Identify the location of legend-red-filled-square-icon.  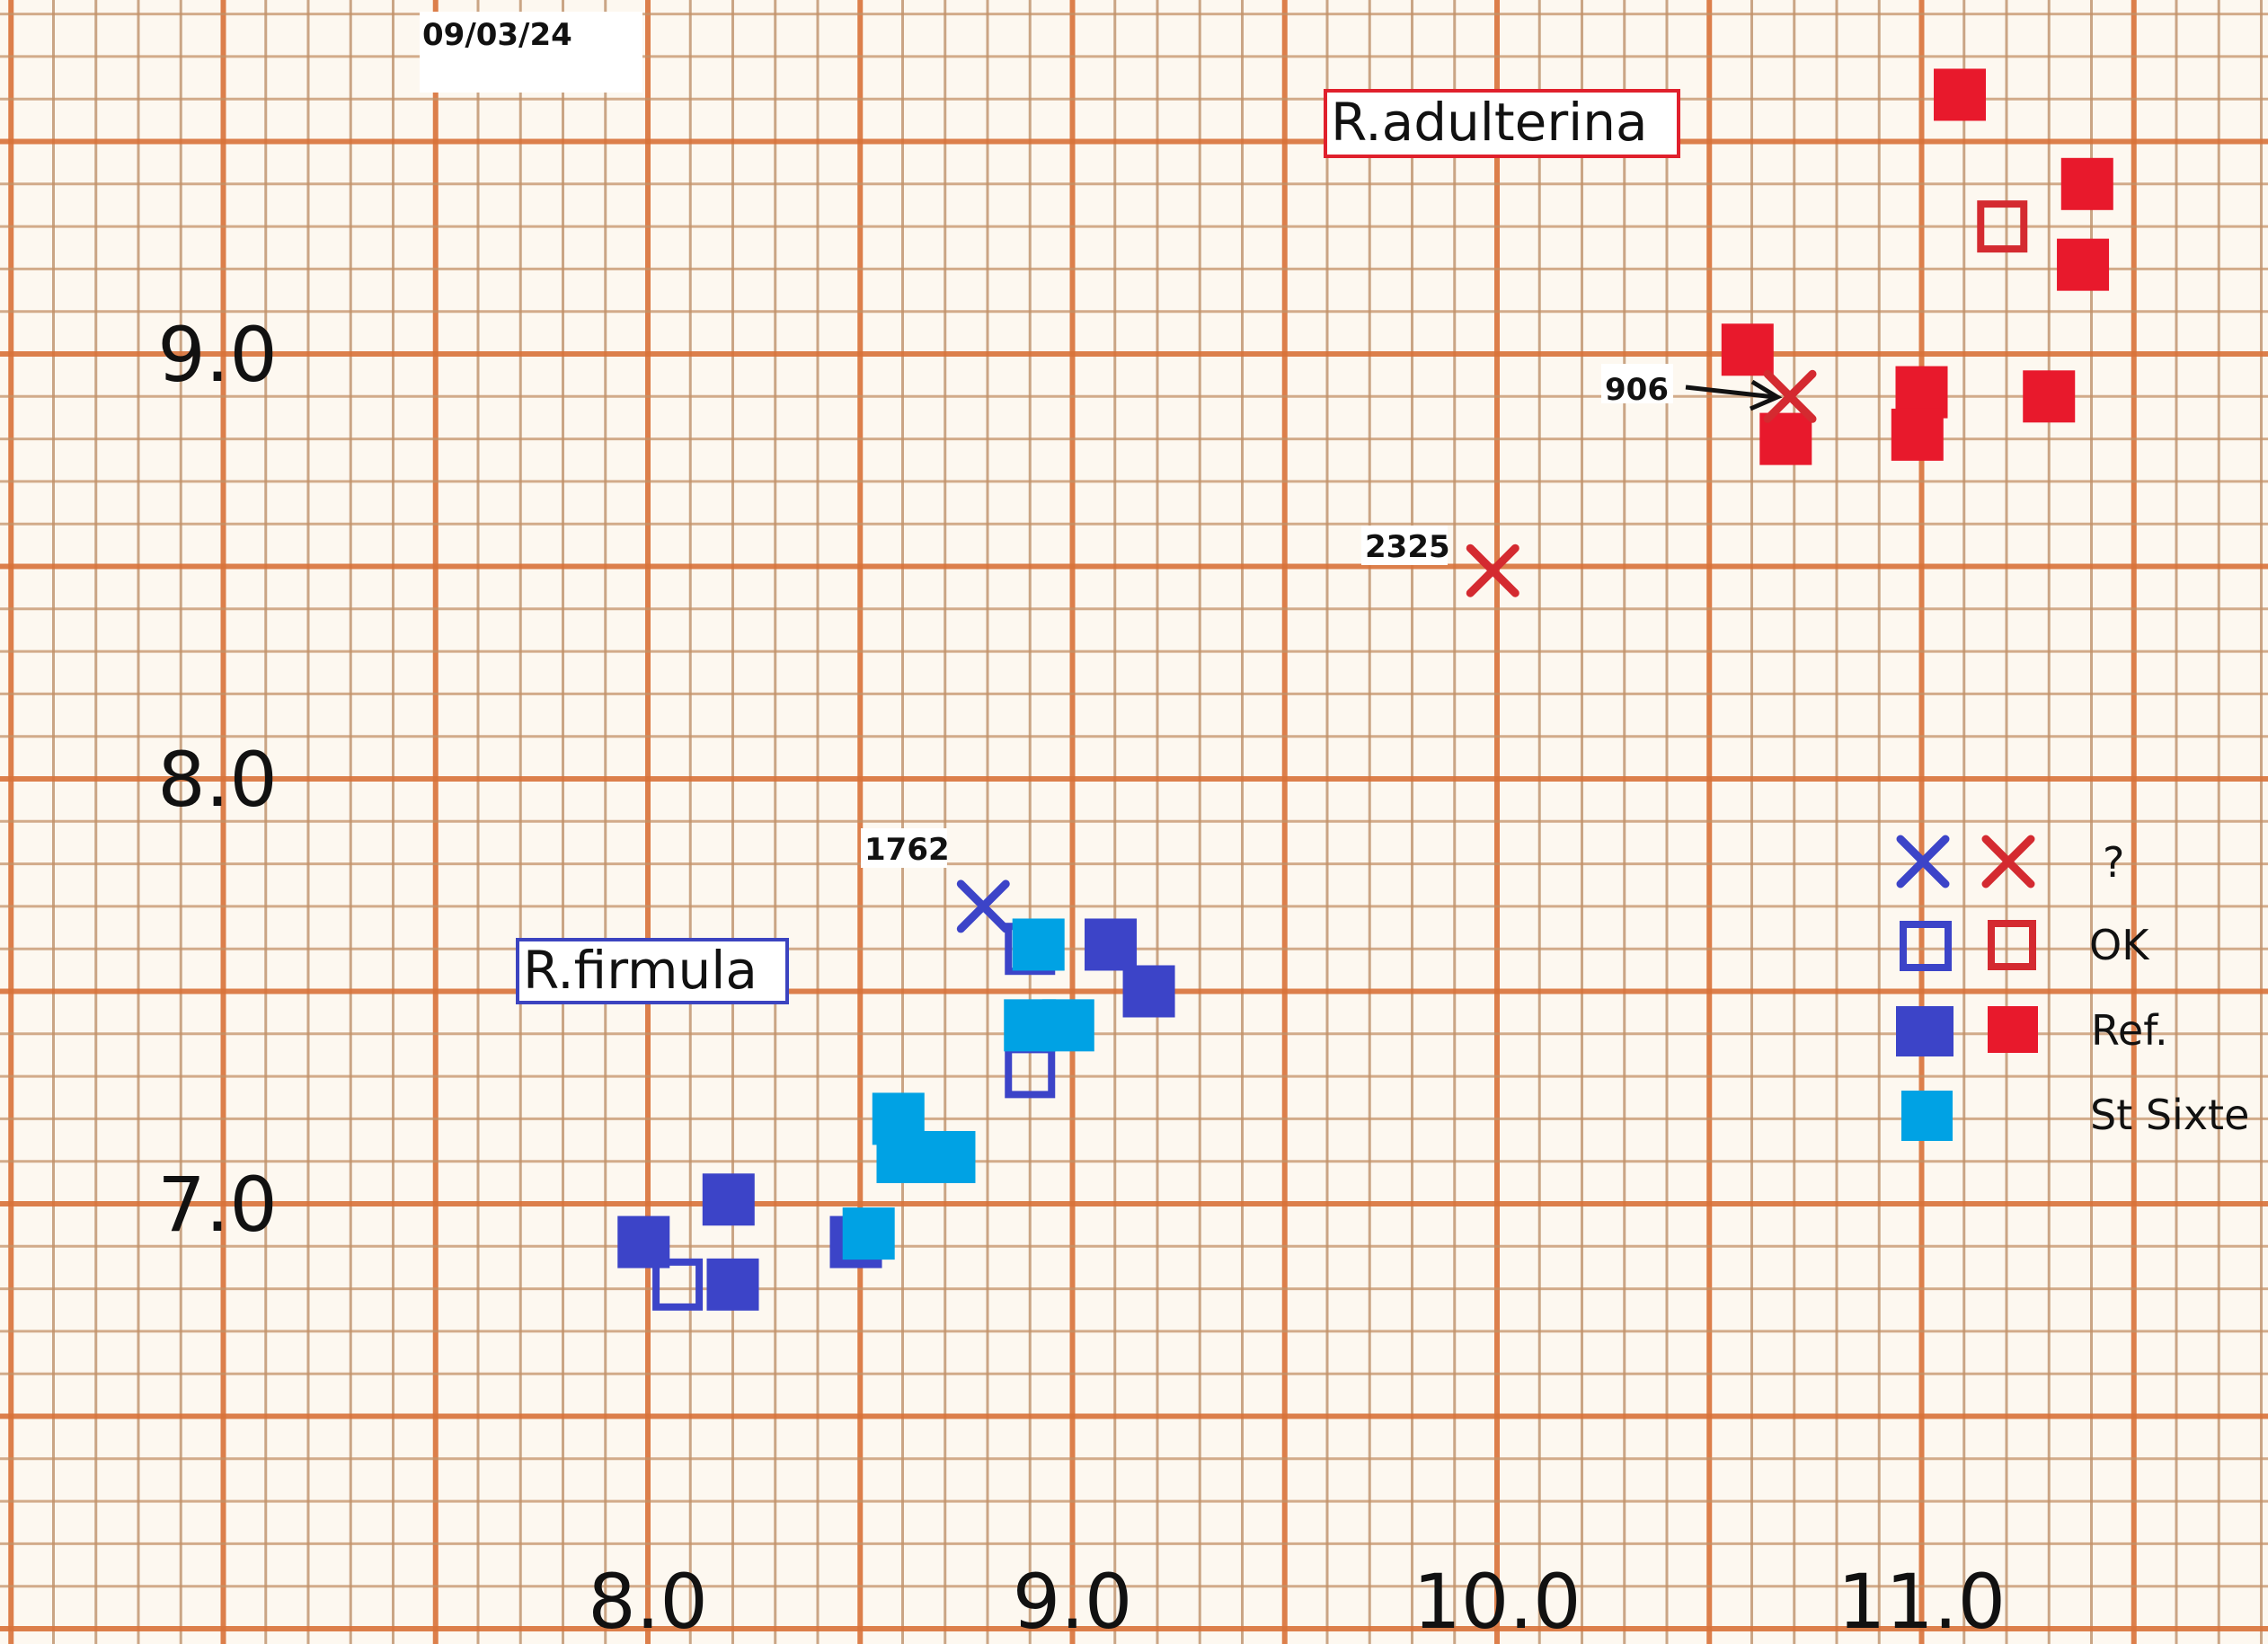
(2013, 1029).